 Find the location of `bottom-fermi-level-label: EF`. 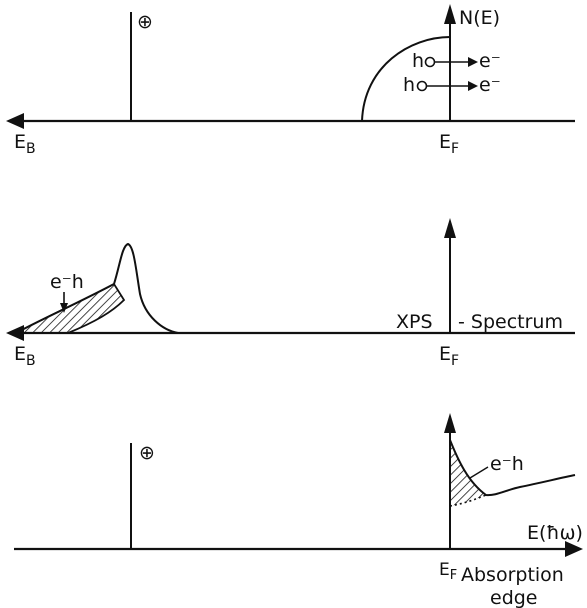

bottom-fermi-level-label: EF is located at coordinates (448, 571).